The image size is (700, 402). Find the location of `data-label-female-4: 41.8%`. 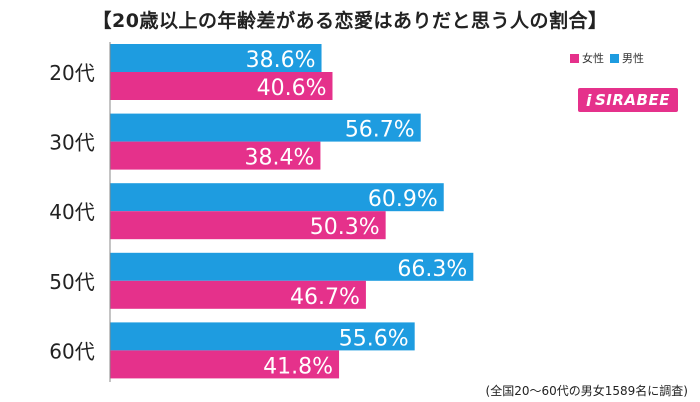

data-label-female-4: 41.8% is located at coordinates (298, 366).